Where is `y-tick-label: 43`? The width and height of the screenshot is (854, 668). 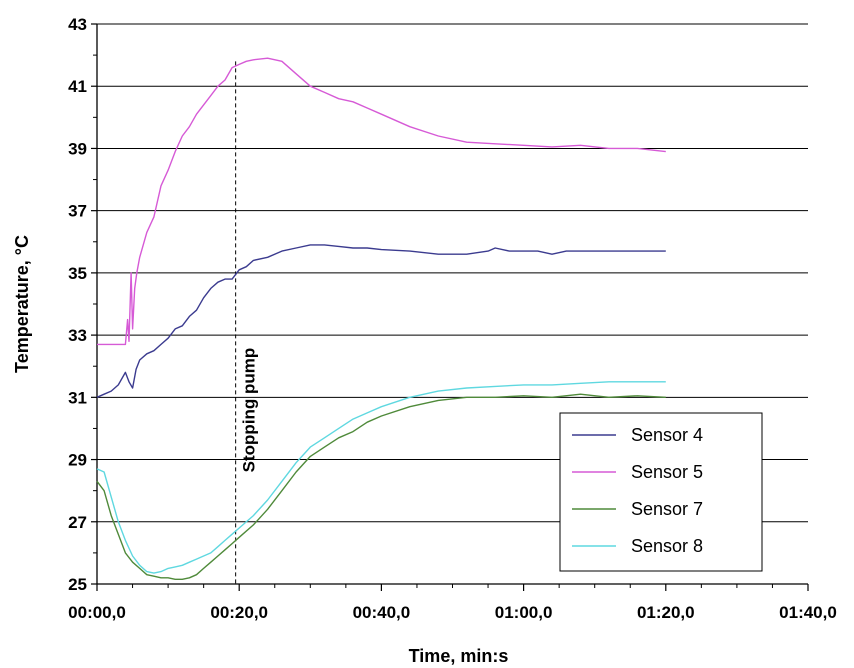
y-tick-label: 43 is located at coordinates (77, 24).